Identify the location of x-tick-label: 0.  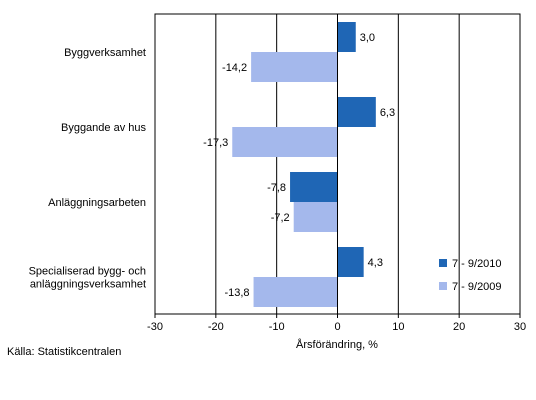
(337, 327).